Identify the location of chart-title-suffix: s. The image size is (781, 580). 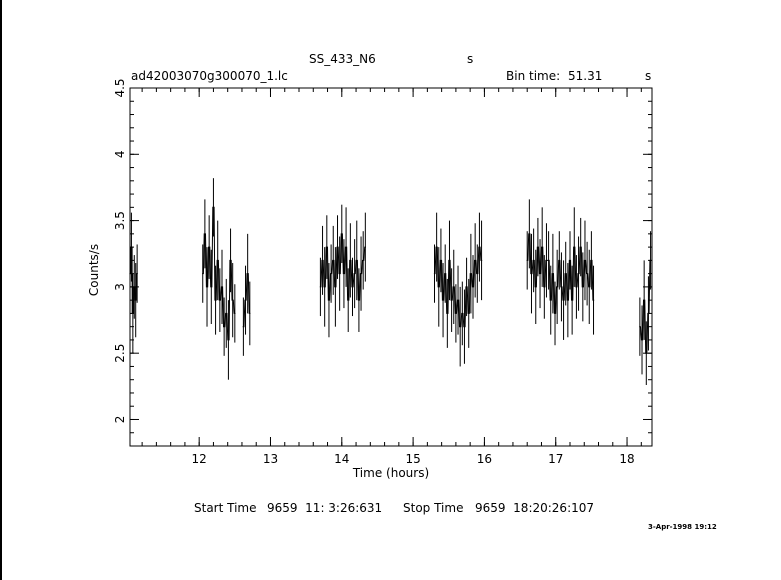
(470, 59).